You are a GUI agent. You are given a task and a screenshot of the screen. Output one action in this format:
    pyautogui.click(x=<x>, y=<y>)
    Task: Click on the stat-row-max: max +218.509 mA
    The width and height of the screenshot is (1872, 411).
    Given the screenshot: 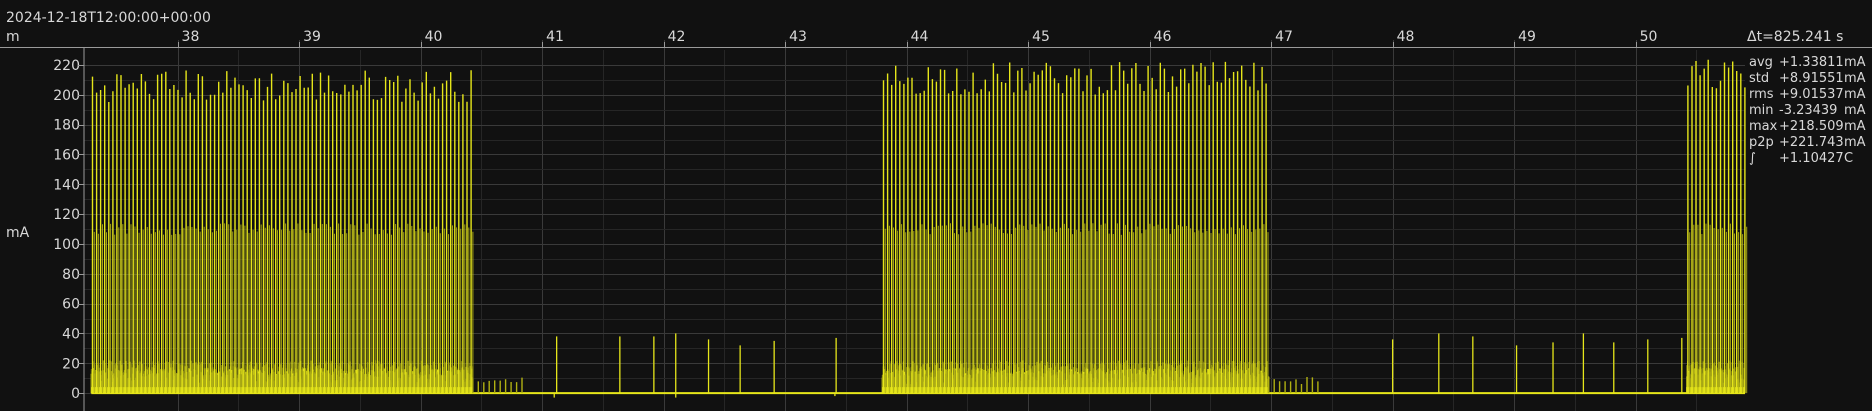 What is the action you would take?
    pyautogui.click(x=1807, y=126)
    